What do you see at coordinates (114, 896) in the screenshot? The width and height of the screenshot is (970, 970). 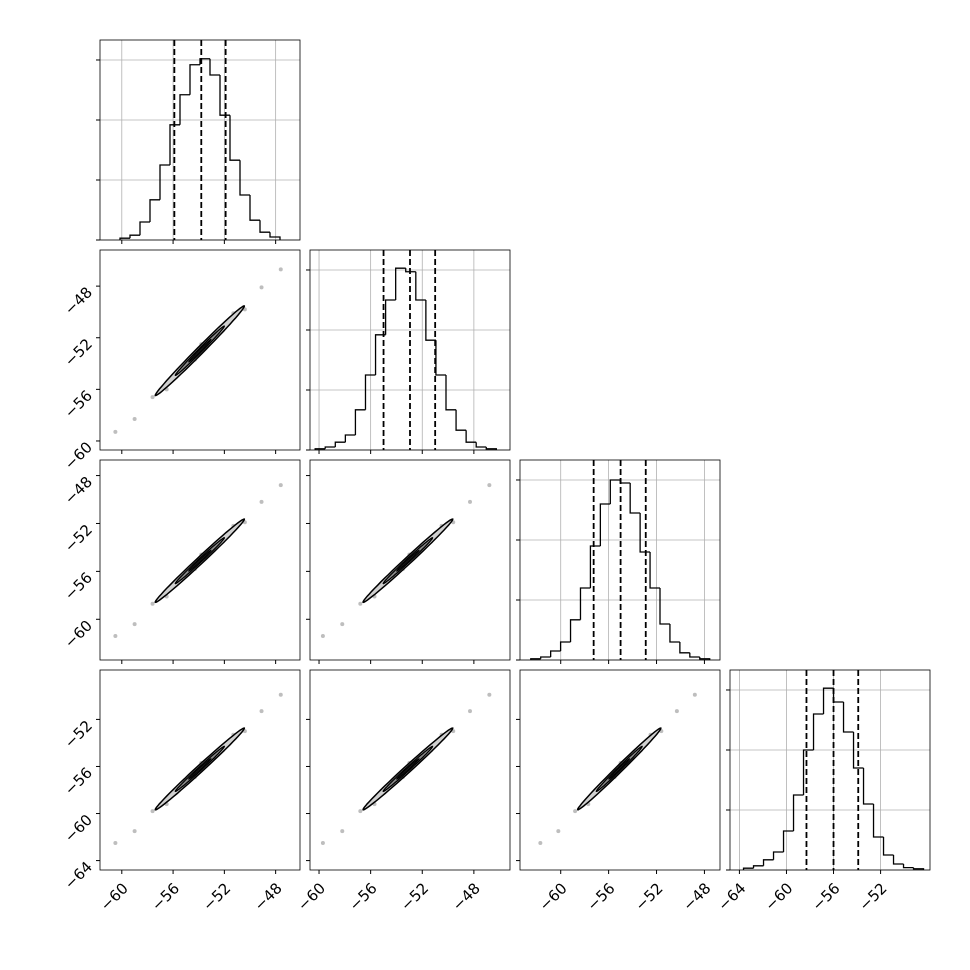 I see `x-tick-label: −60` at bounding box center [114, 896].